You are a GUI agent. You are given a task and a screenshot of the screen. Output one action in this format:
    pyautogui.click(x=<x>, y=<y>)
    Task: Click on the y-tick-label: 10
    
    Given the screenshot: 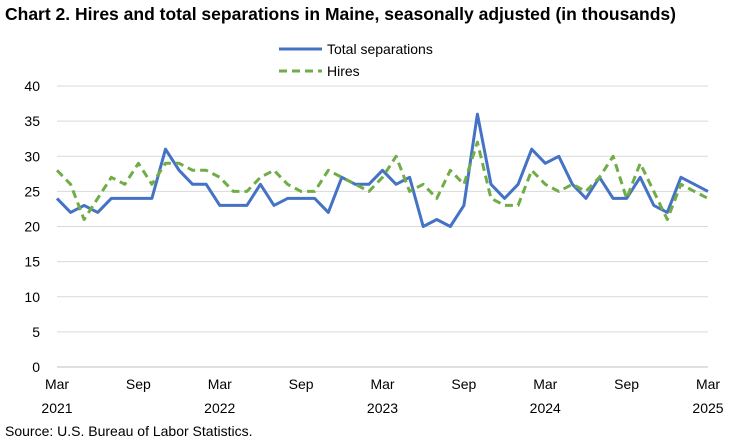 What is the action you would take?
    pyautogui.click(x=32, y=297)
    